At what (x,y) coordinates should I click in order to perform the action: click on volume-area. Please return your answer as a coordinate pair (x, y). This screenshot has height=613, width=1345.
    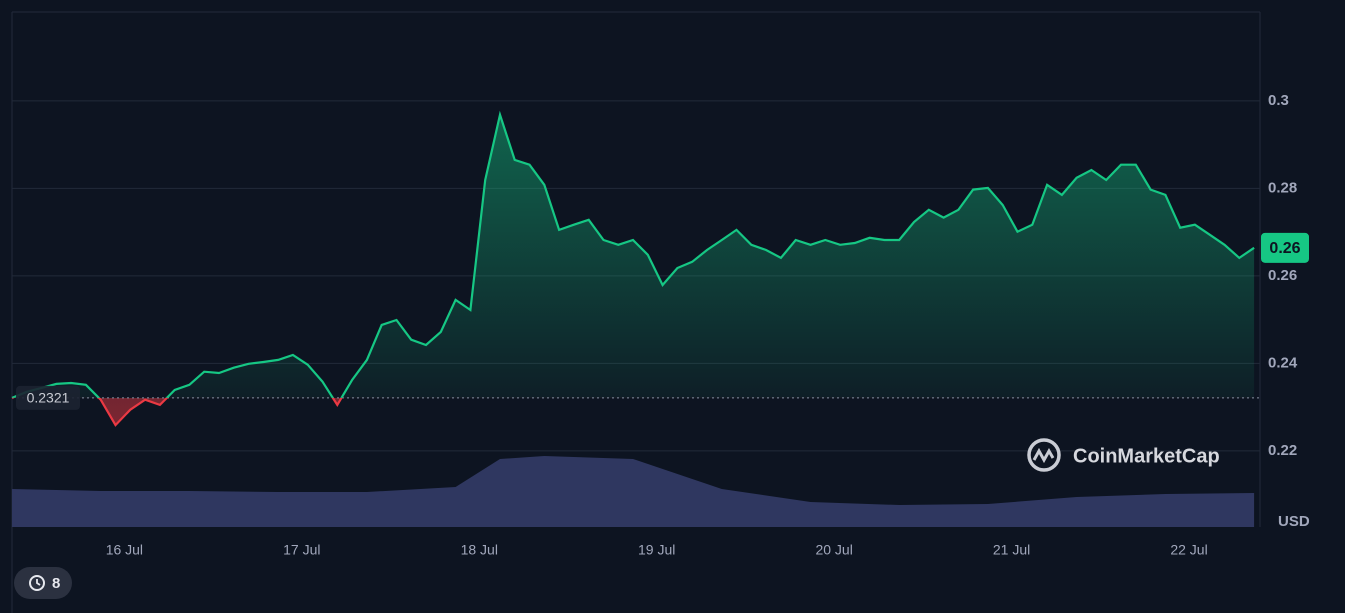
    Looking at the image, I should click on (633, 491).